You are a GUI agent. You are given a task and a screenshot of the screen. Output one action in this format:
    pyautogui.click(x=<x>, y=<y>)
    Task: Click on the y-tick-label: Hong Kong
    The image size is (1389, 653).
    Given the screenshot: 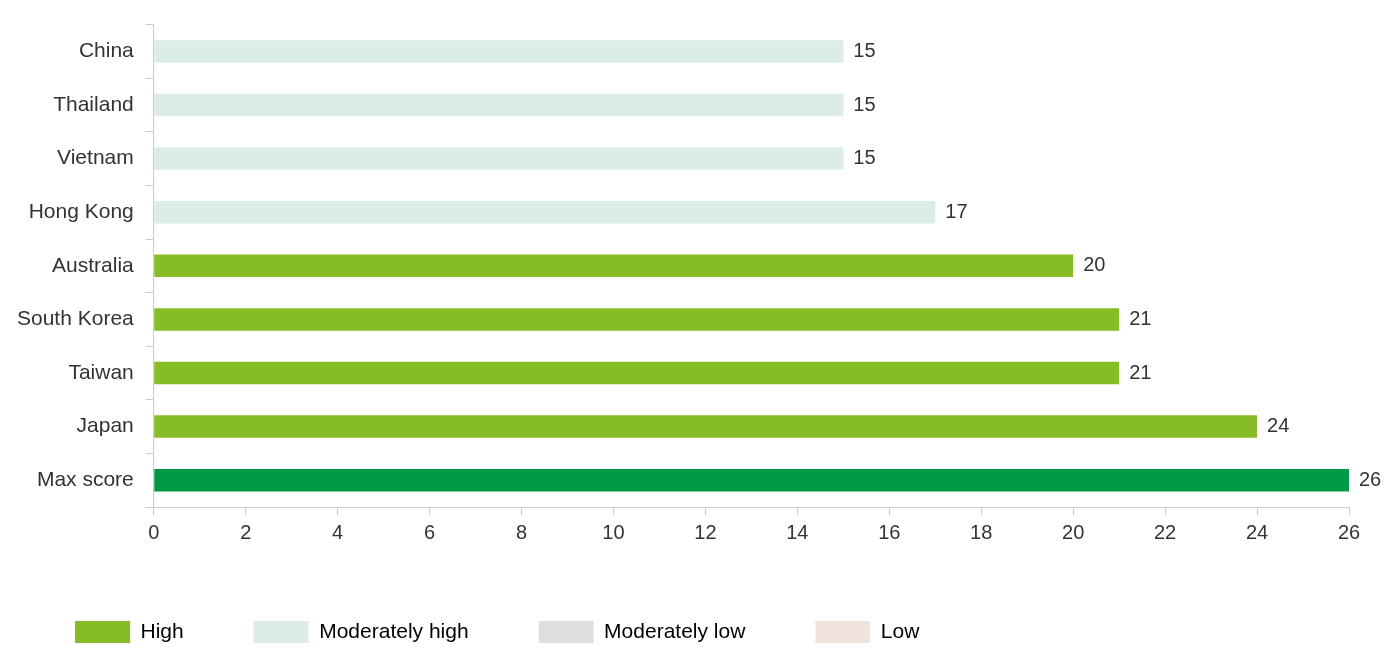 What is the action you would take?
    pyautogui.click(x=81, y=210)
    